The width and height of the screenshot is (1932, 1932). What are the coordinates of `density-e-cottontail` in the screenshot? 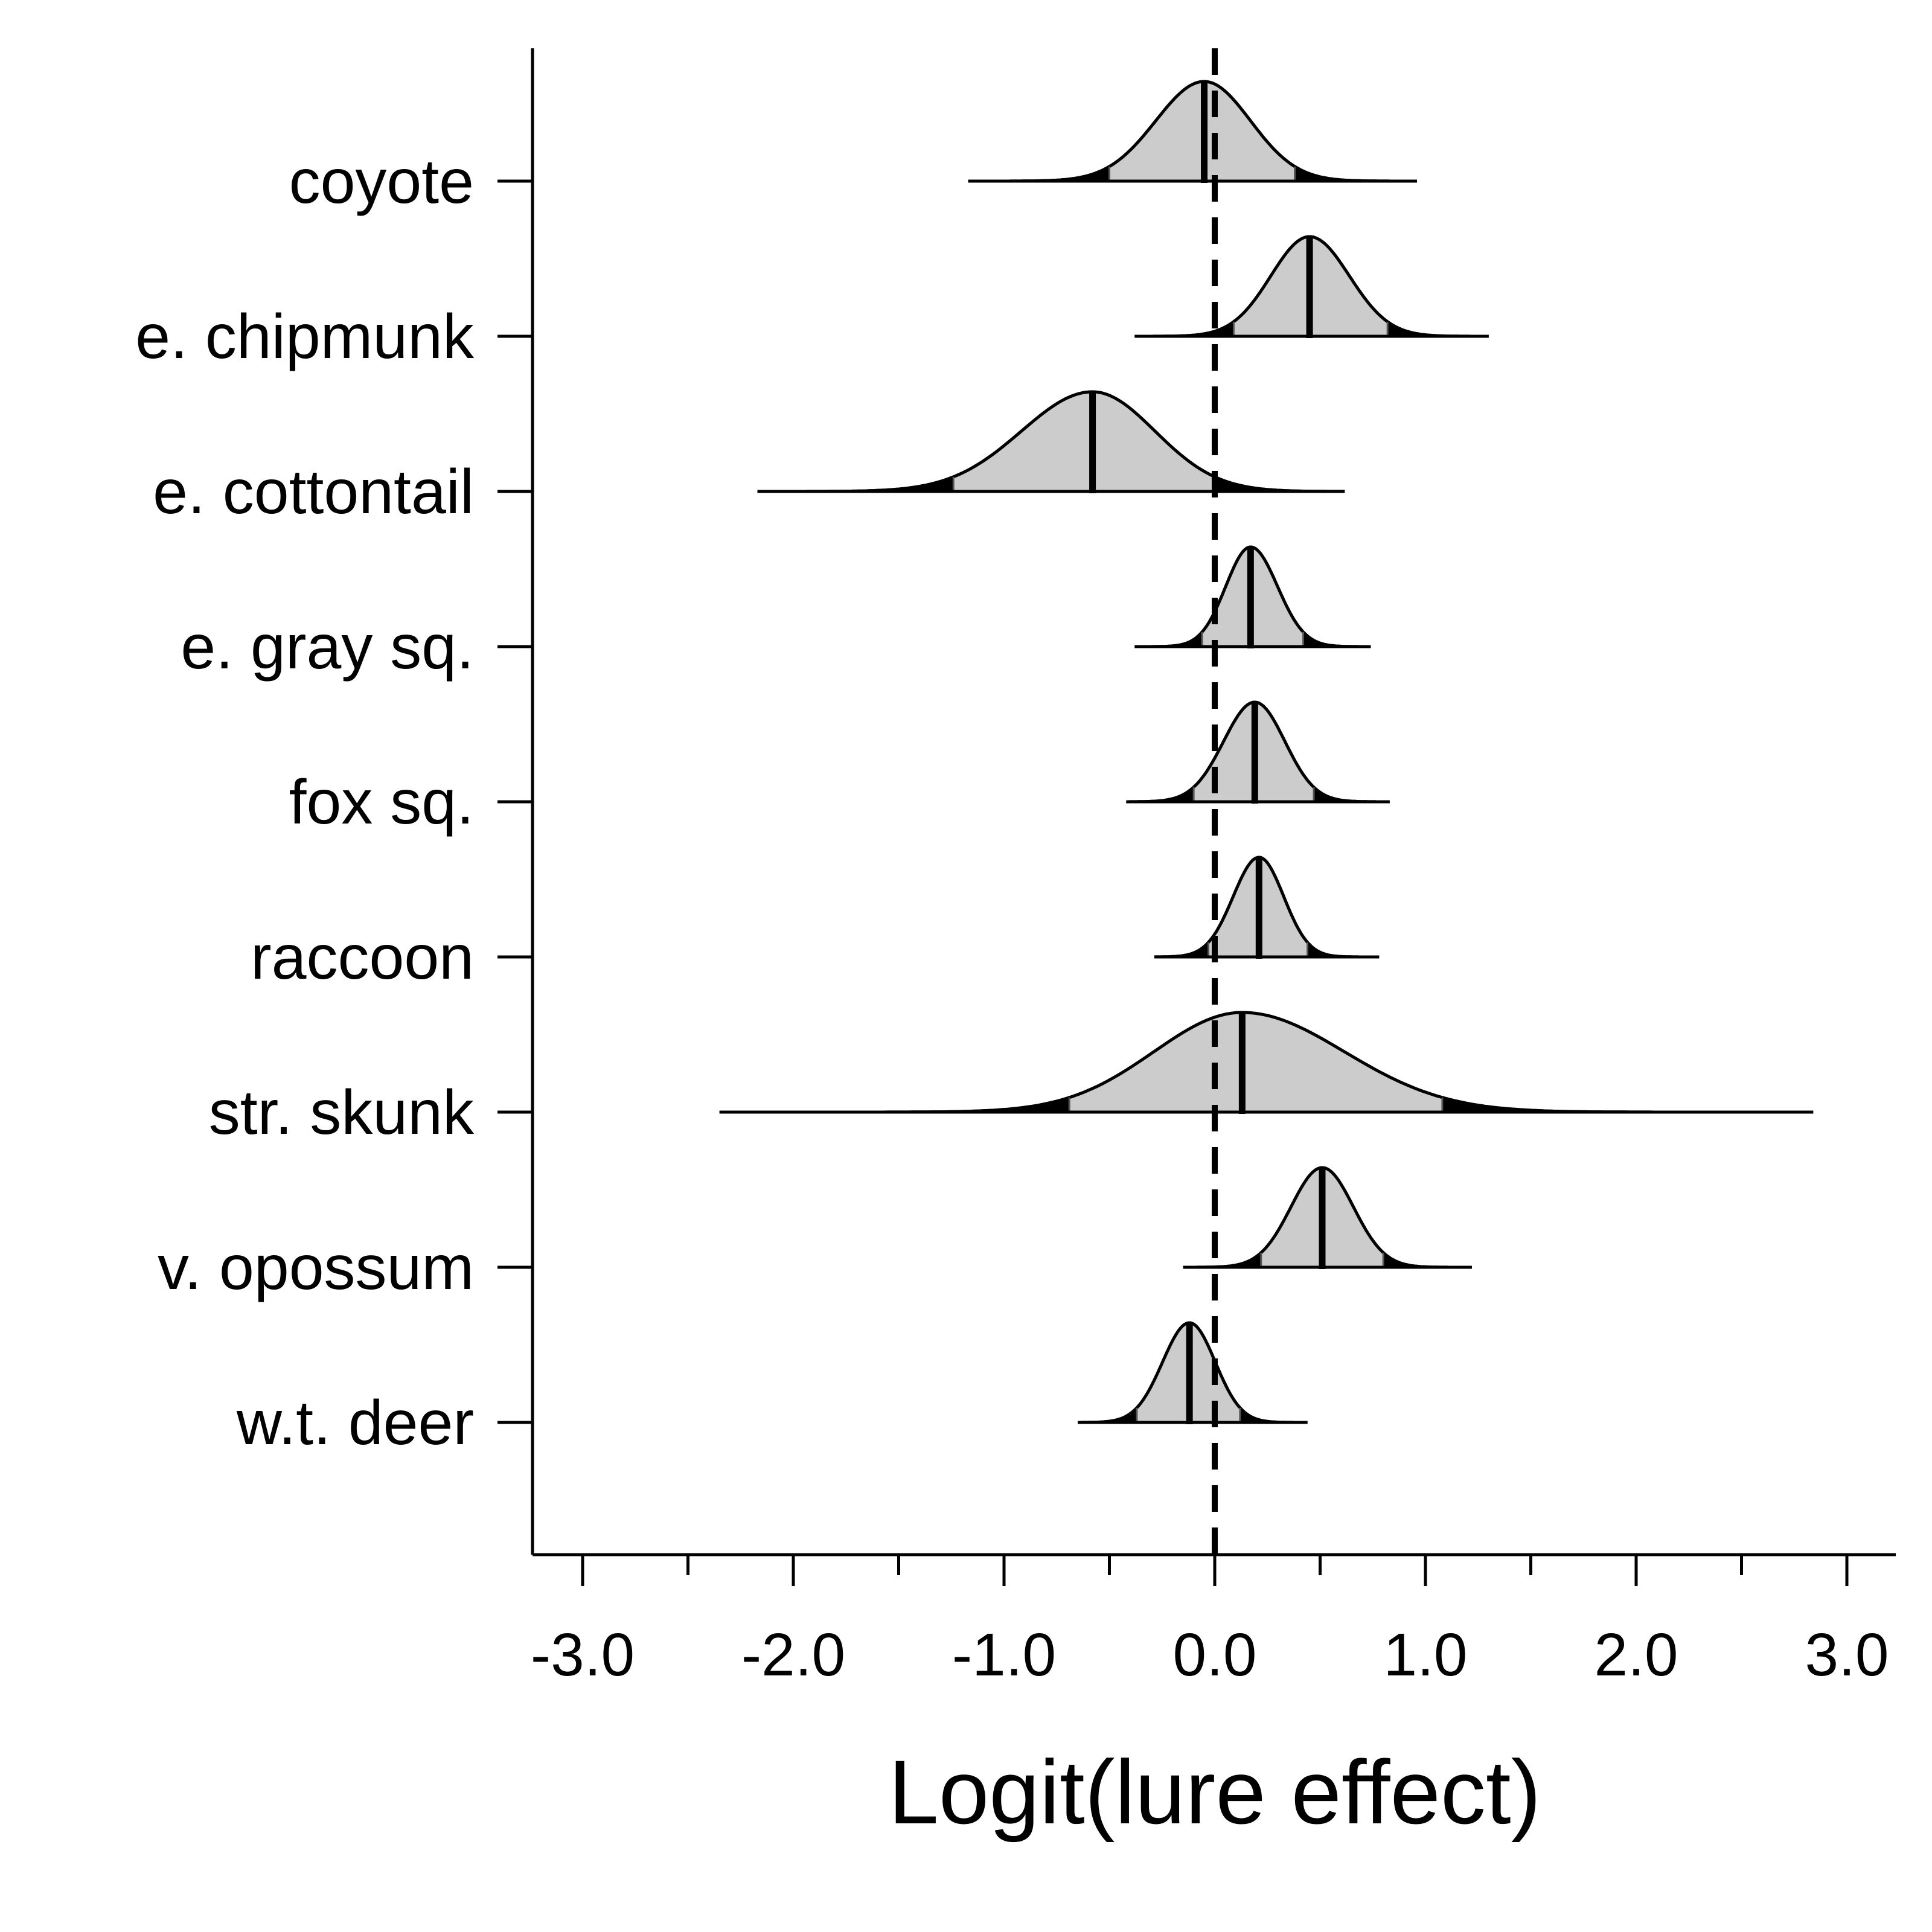 It's located at (1051, 441).